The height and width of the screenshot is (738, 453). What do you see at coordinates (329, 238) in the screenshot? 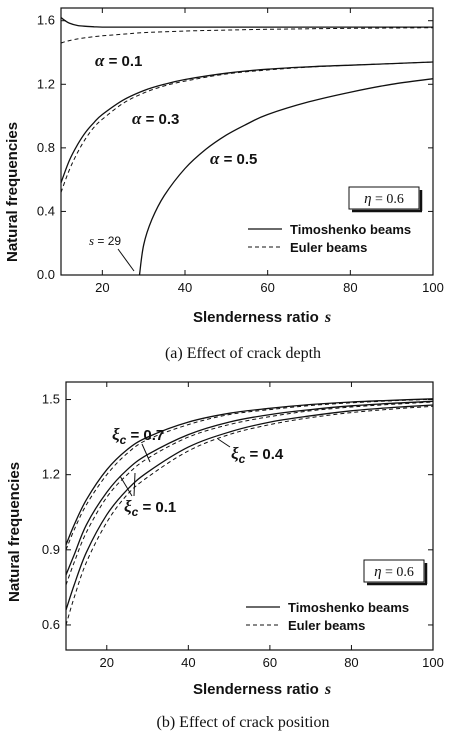
I see `panel-a-legend: Timoshenko beams Euler beams` at bounding box center [329, 238].